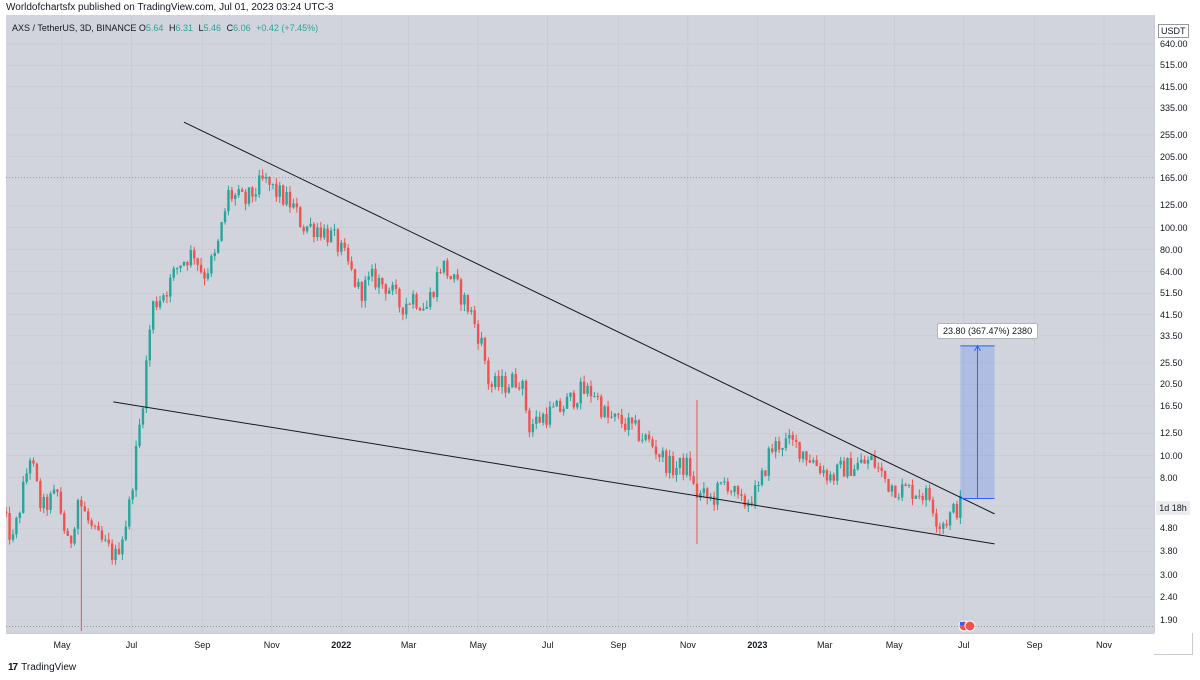  What do you see at coordinates (154, 28) in the screenshot?
I see `open-value: 5.64` at bounding box center [154, 28].